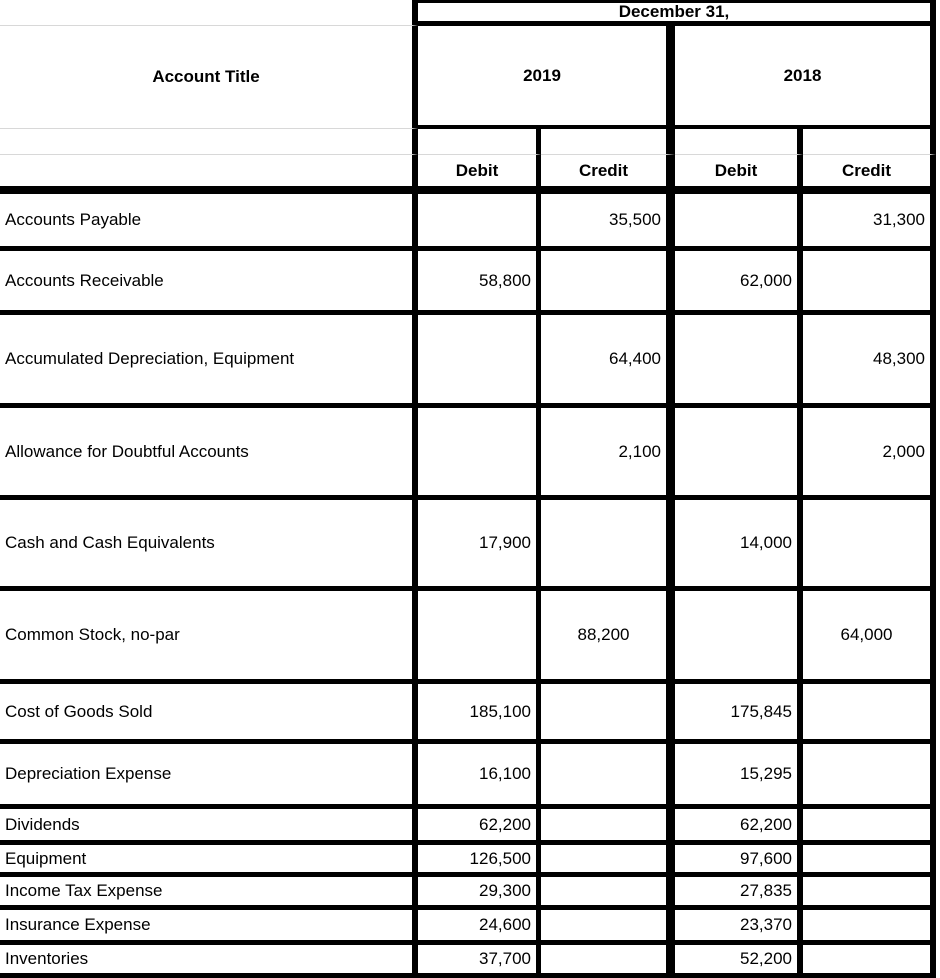 This screenshot has height=978, width=940. I want to click on credit-2018-cell: 64,000, so click(869, 637).